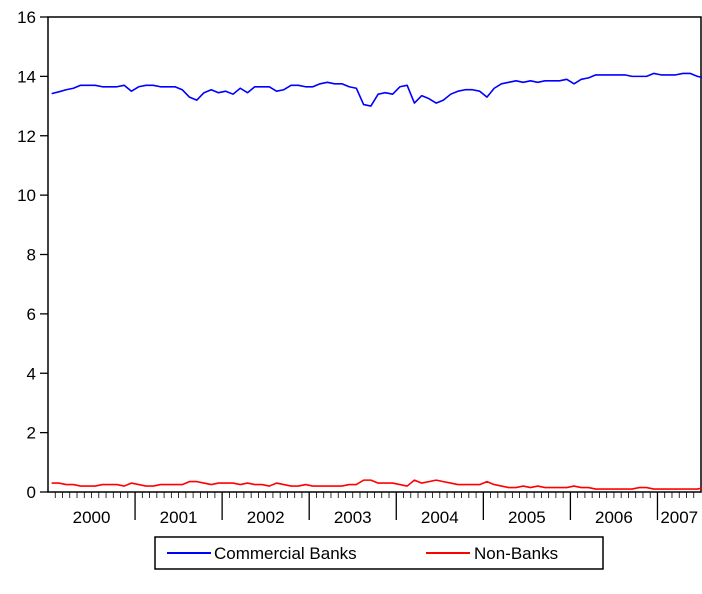 The height and width of the screenshot is (594, 702). I want to click on x-tick-label: 2004, so click(440, 517).